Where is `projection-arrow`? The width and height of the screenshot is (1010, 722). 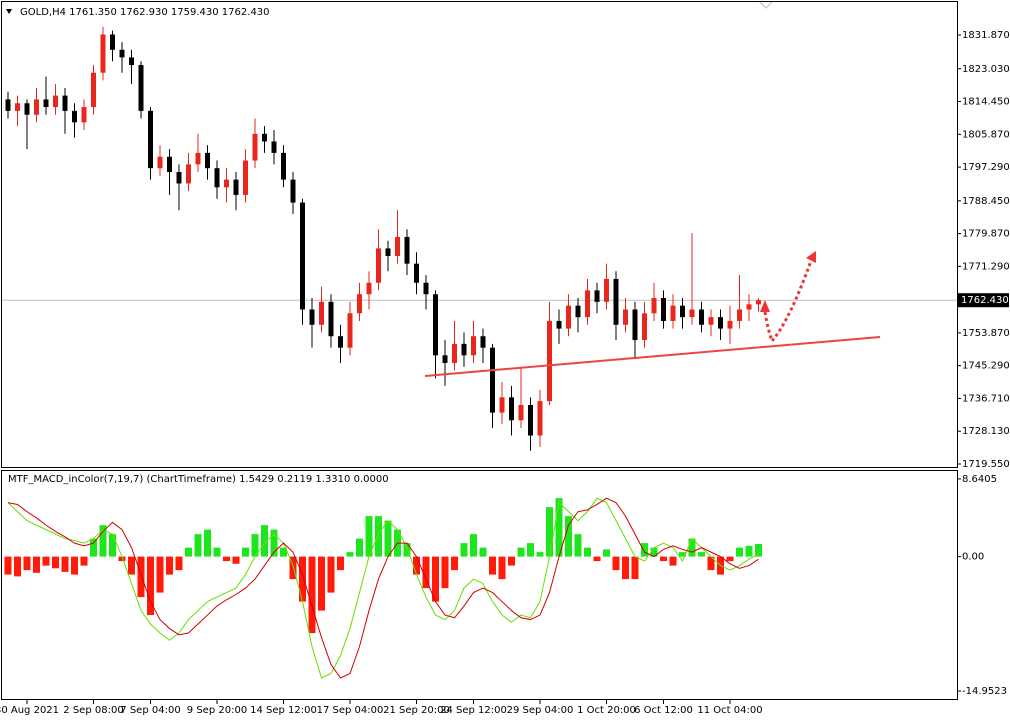
projection-arrow is located at coordinates (788, 300).